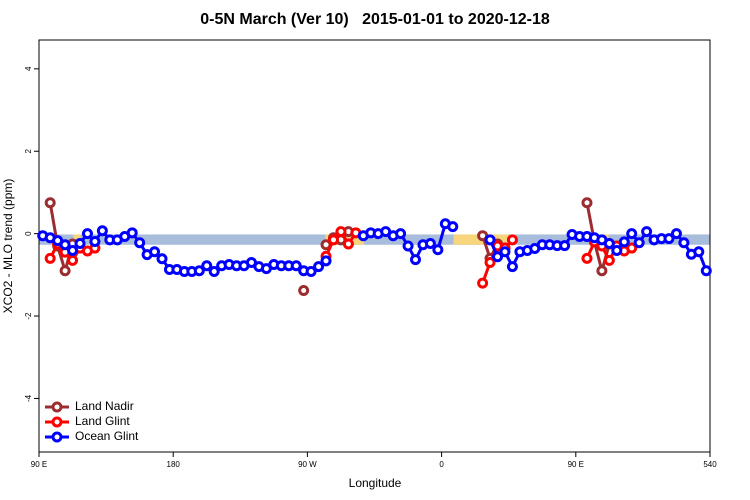 This screenshot has height=500, width=750. Describe the element at coordinates (174, 464) in the screenshot. I see `x-tick-label: 180` at that location.